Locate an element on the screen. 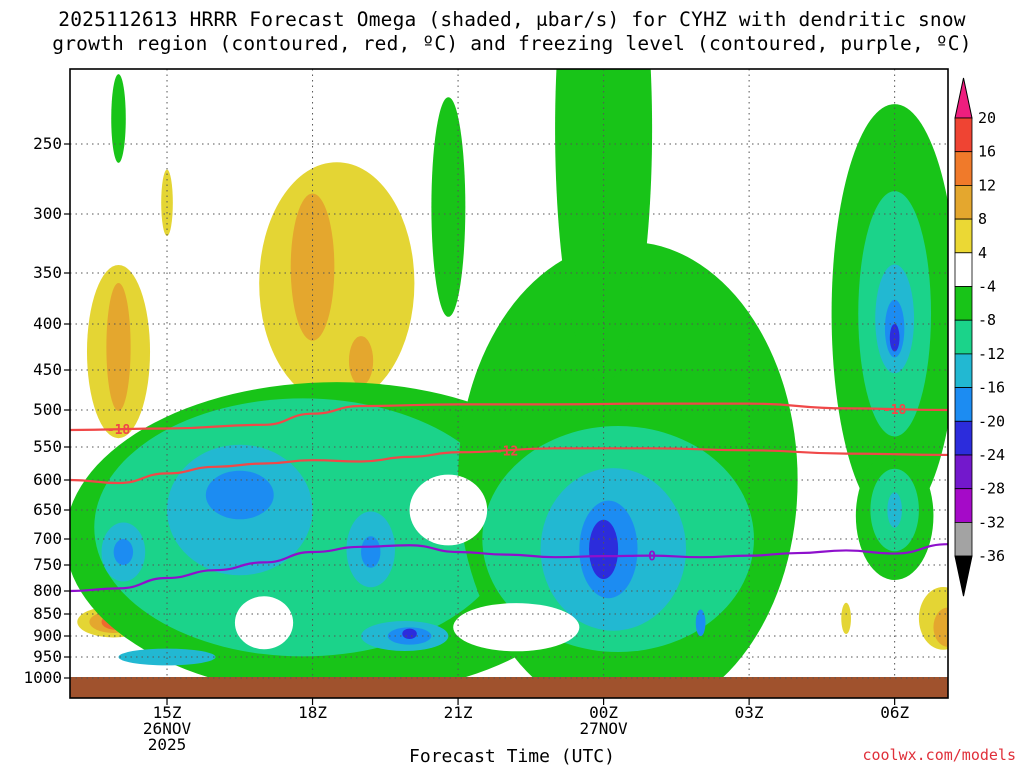 This screenshot has width=1024, height=768. contour-label: -12 is located at coordinates (506, 451).